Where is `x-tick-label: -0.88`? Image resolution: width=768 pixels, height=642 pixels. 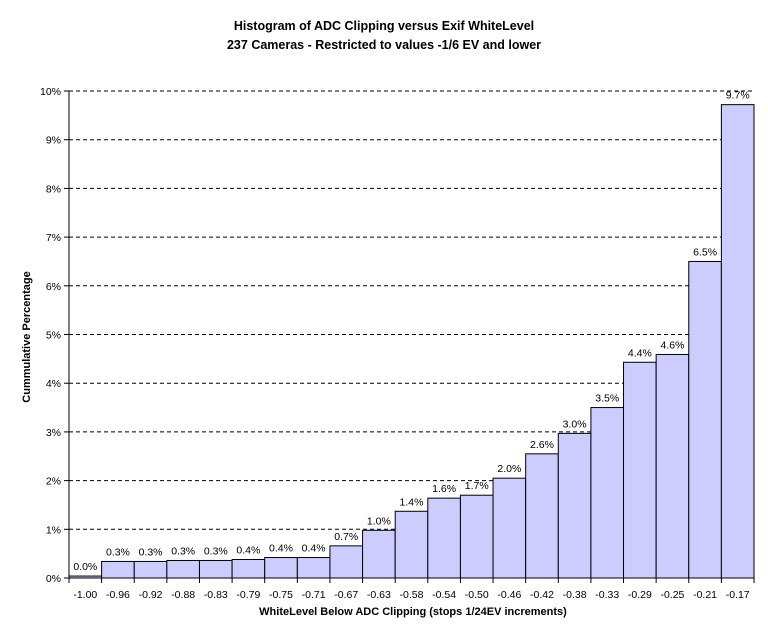
x-tick-label: -0.88 is located at coordinates (183, 595).